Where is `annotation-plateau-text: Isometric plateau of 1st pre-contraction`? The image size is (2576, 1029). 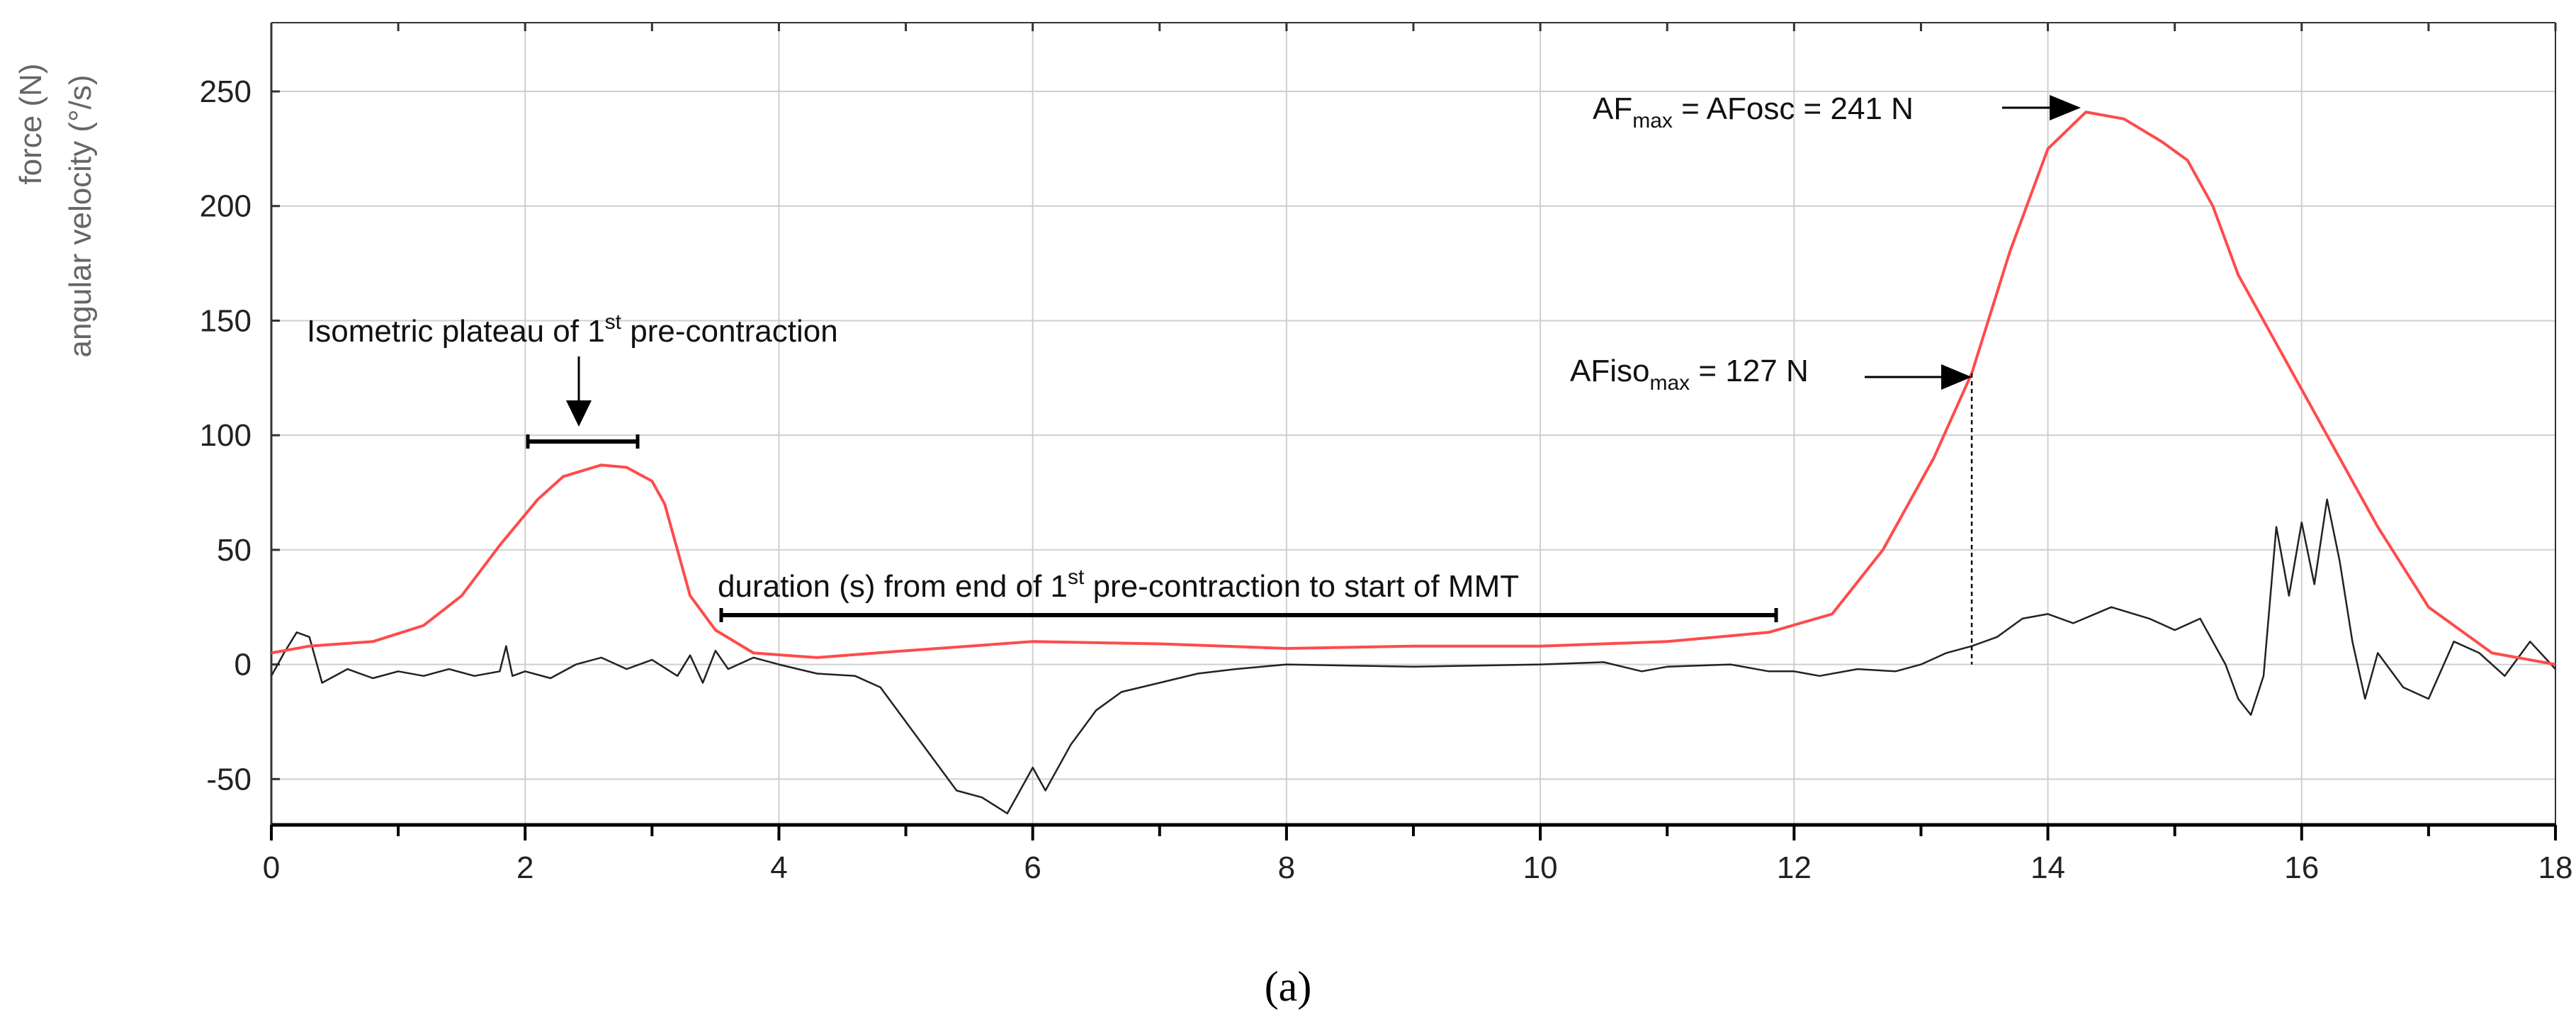
annotation-plateau-text: Isometric plateau of 1st pre-contraction is located at coordinates (572, 330).